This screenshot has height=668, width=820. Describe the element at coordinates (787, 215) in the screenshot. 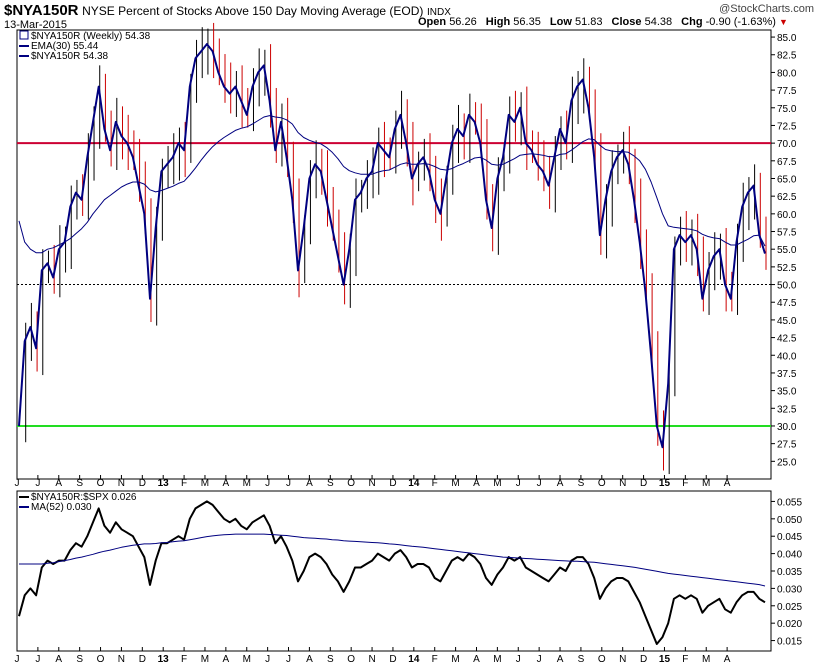

I see `y-tick-label: 60.0` at that location.